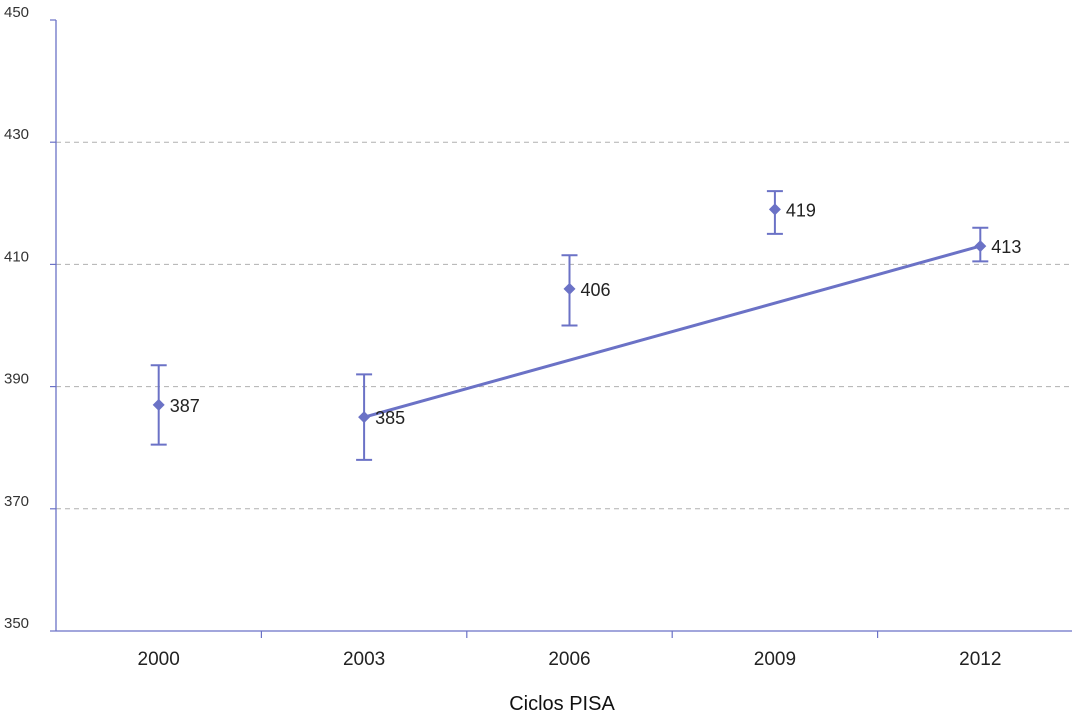 The height and width of the screenshot is (720, 1072). I want to click on x-tick-label: 2006, so click(569, 659).